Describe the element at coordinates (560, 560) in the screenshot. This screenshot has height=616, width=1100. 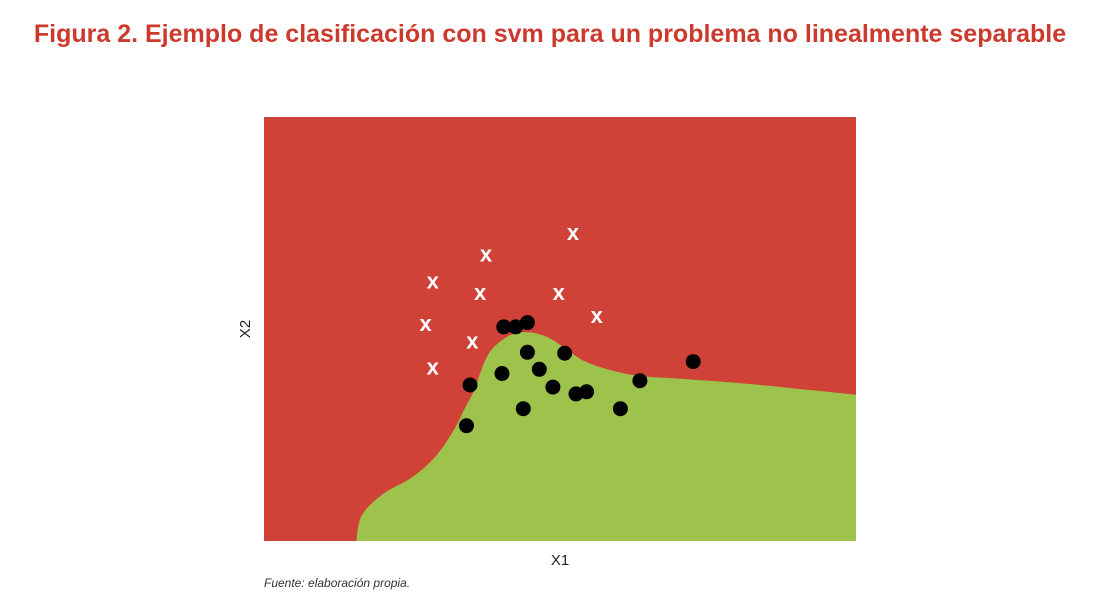
I see `x-axis-label: X1` at that location.